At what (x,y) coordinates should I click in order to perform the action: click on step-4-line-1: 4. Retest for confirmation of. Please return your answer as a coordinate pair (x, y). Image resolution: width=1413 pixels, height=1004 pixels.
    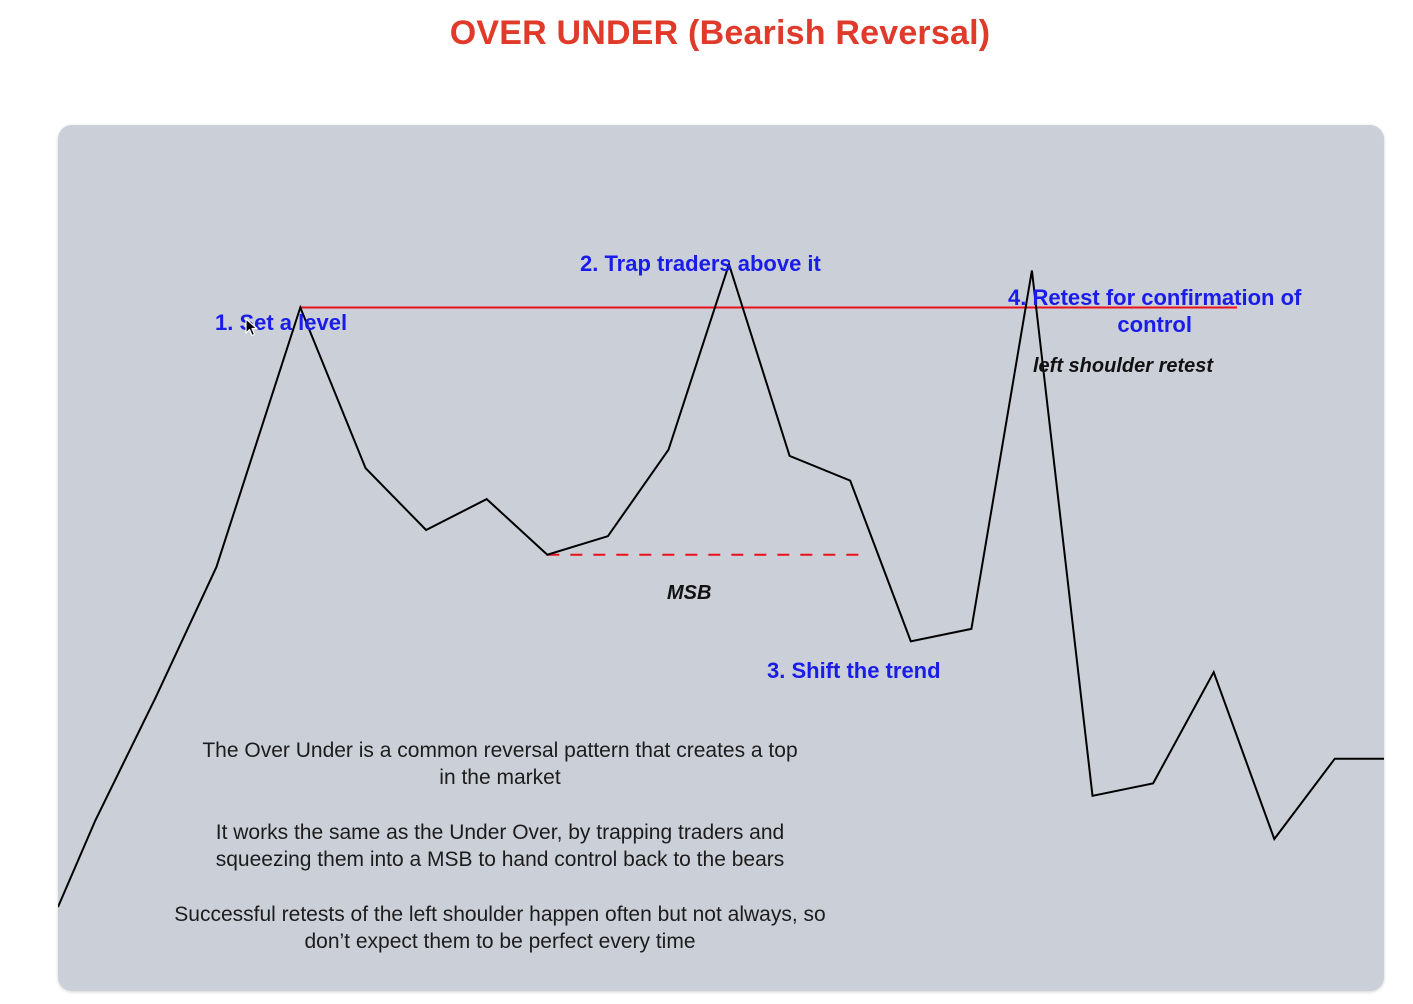
    Looking at the image, I should click on (1155, 297).